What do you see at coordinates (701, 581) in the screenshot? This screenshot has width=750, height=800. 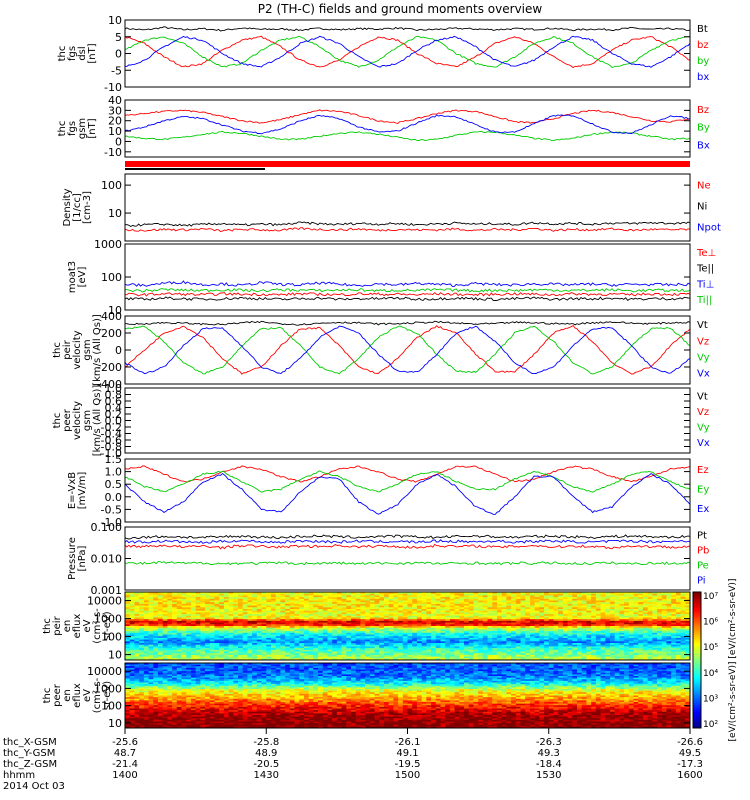 I see `legend-Pi: Pi` at bounding box center [701, 581].